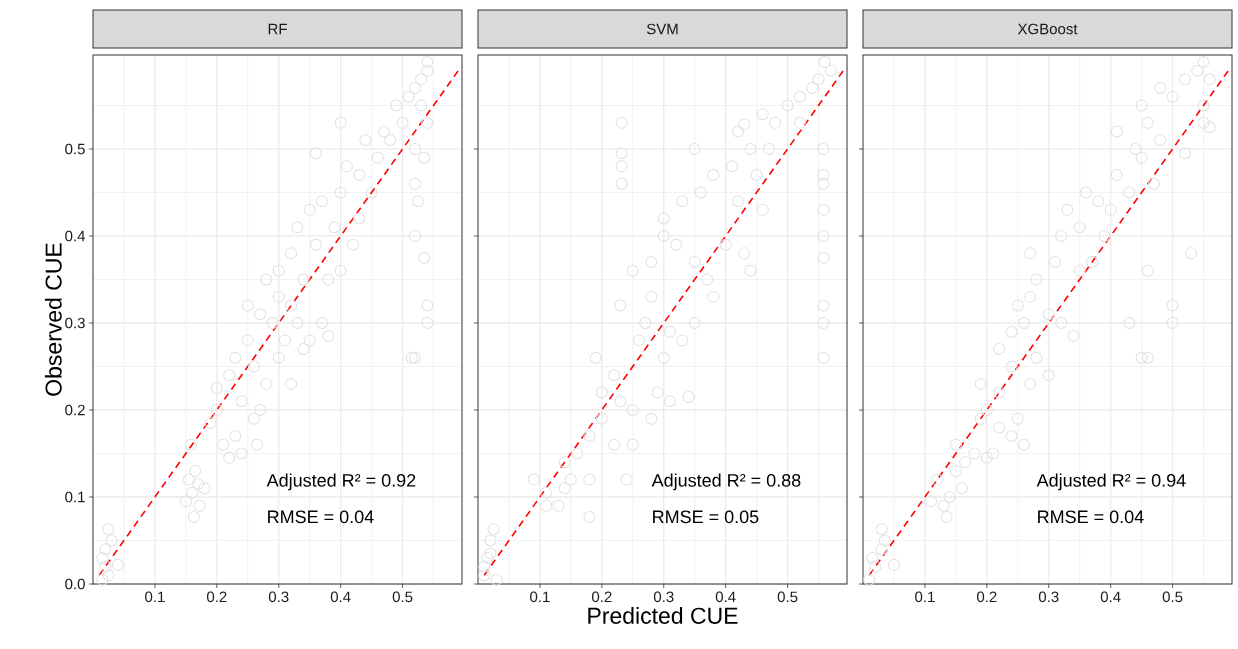 Image resolution: width=1238 pixels, height=649 pixels. Describe the element at coordinates (726, 482) in the screenshot. I see `annotation: Adjusted R² = 0.88` at that location.